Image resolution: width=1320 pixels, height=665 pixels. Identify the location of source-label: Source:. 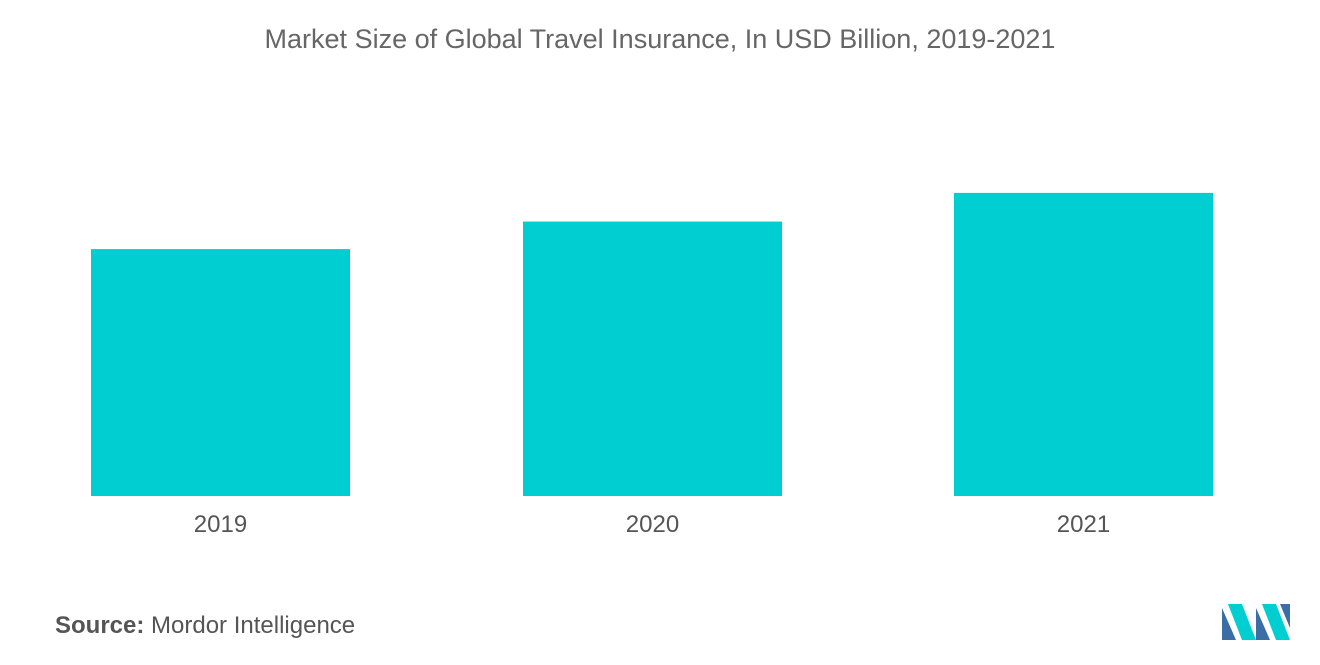
(100, 625).